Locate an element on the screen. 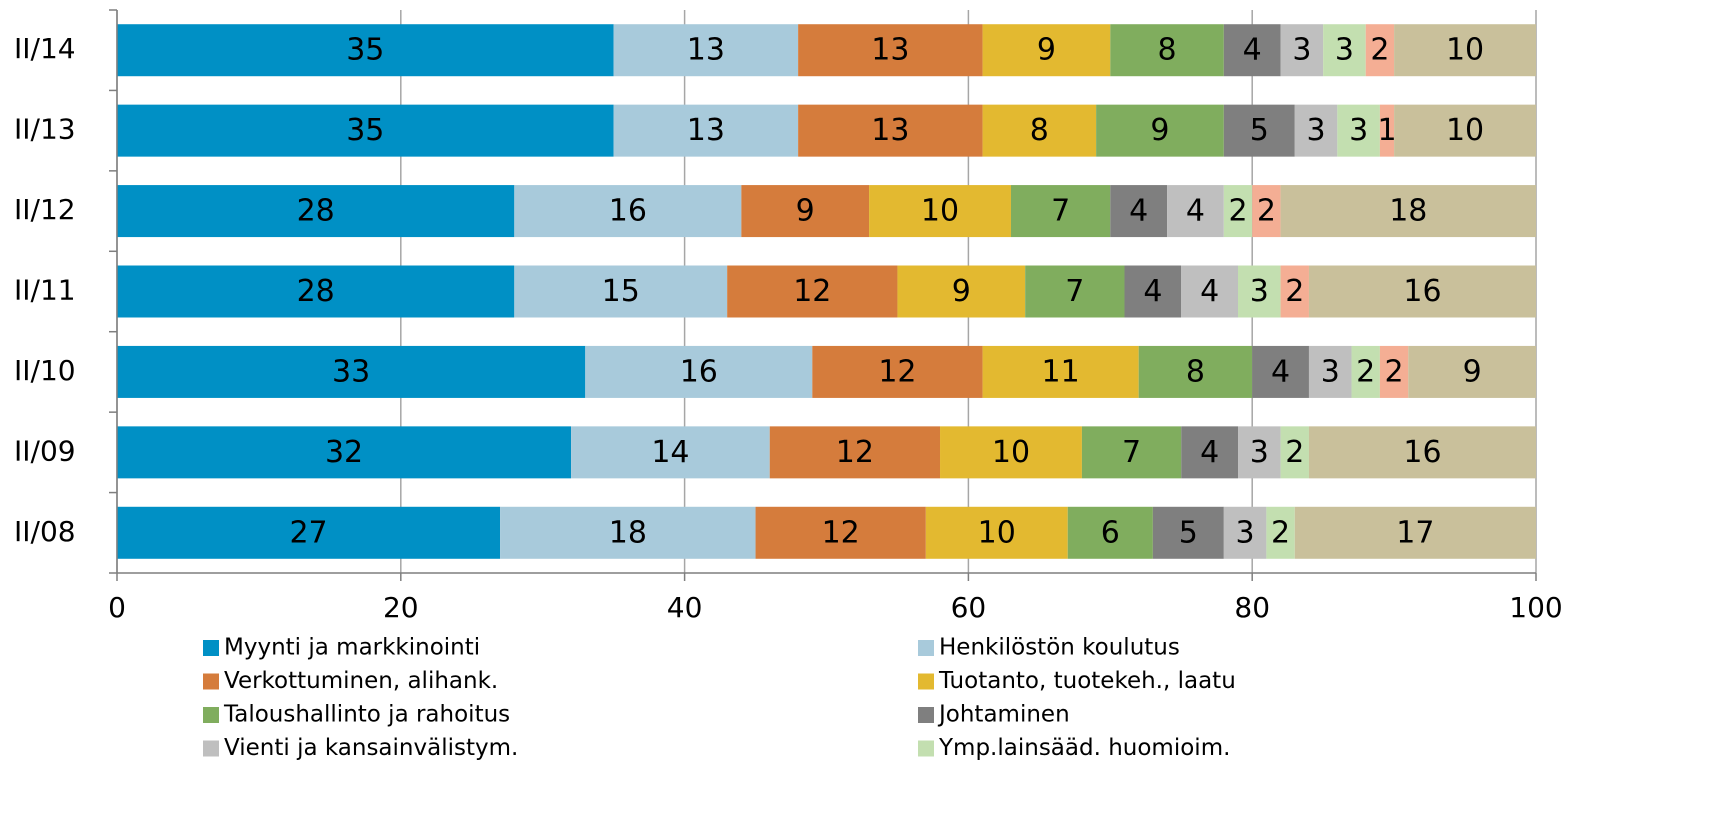  data-label: 15 is located at coordinates (621, 291).